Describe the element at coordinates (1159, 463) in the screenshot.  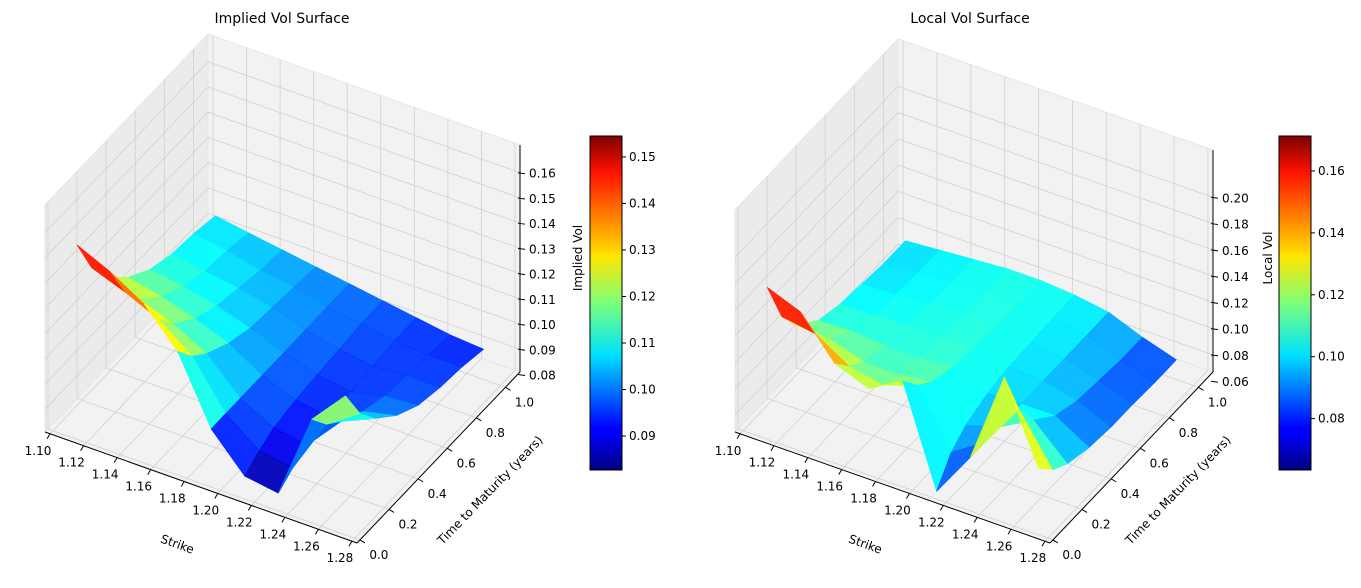
I see `y-tick-label: 0.6` at that location.